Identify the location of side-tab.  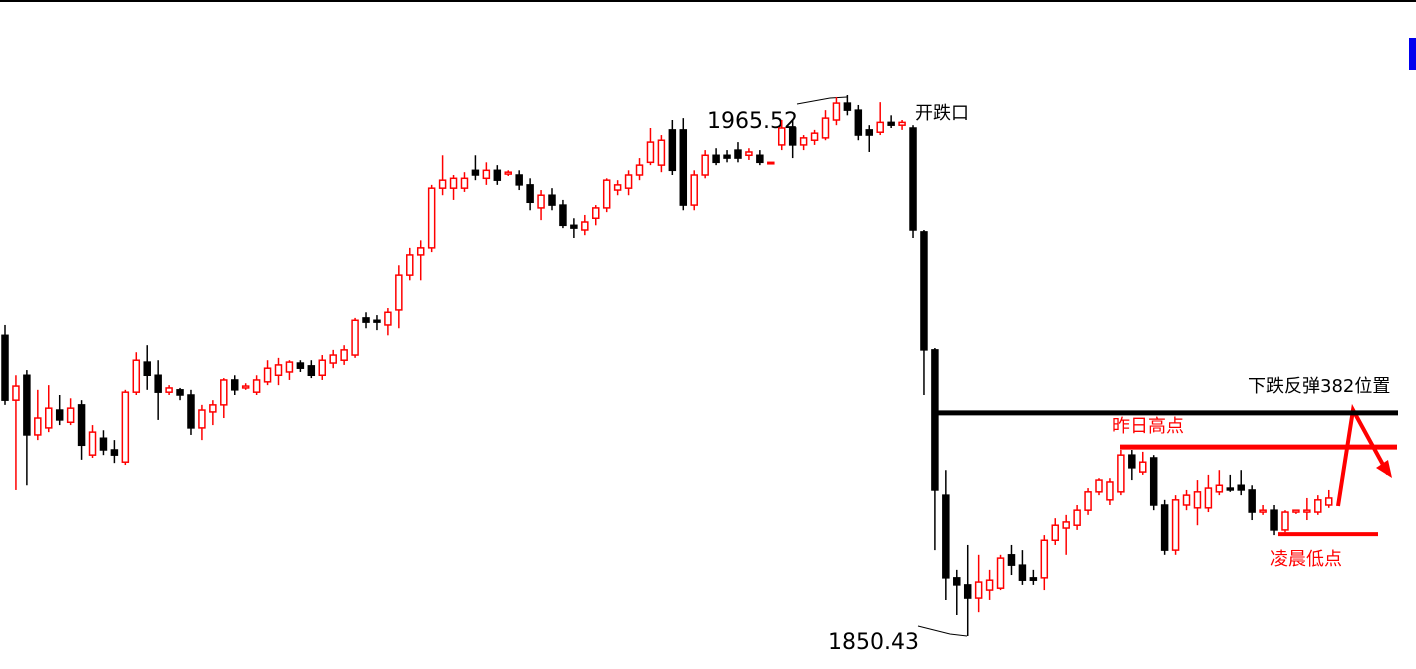
(1412, 54).